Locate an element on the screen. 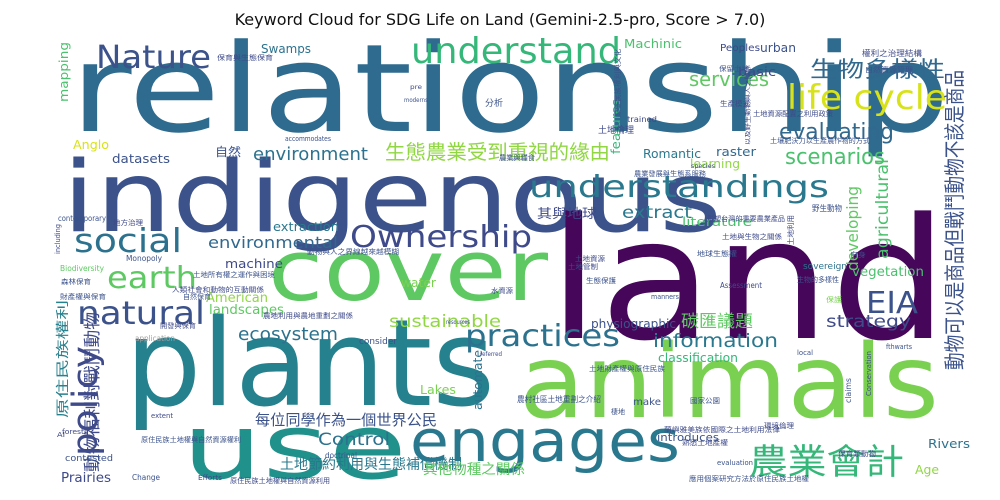  word-physiographic: physiographic is located at coordinates (633, 324).